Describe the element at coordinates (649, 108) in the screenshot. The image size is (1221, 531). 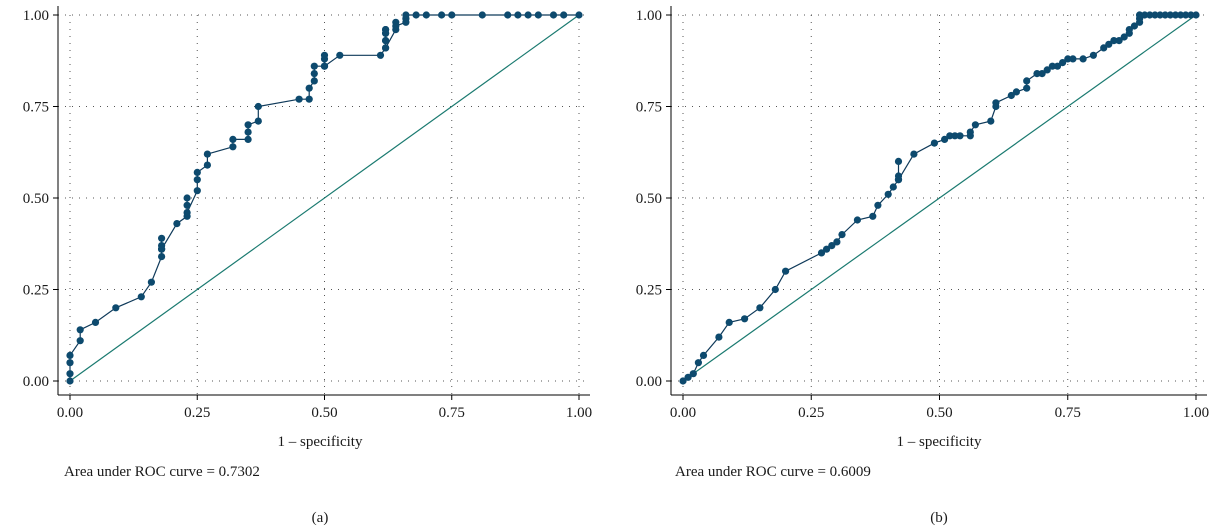
I see `y-tick-label: 0.75` at that location.